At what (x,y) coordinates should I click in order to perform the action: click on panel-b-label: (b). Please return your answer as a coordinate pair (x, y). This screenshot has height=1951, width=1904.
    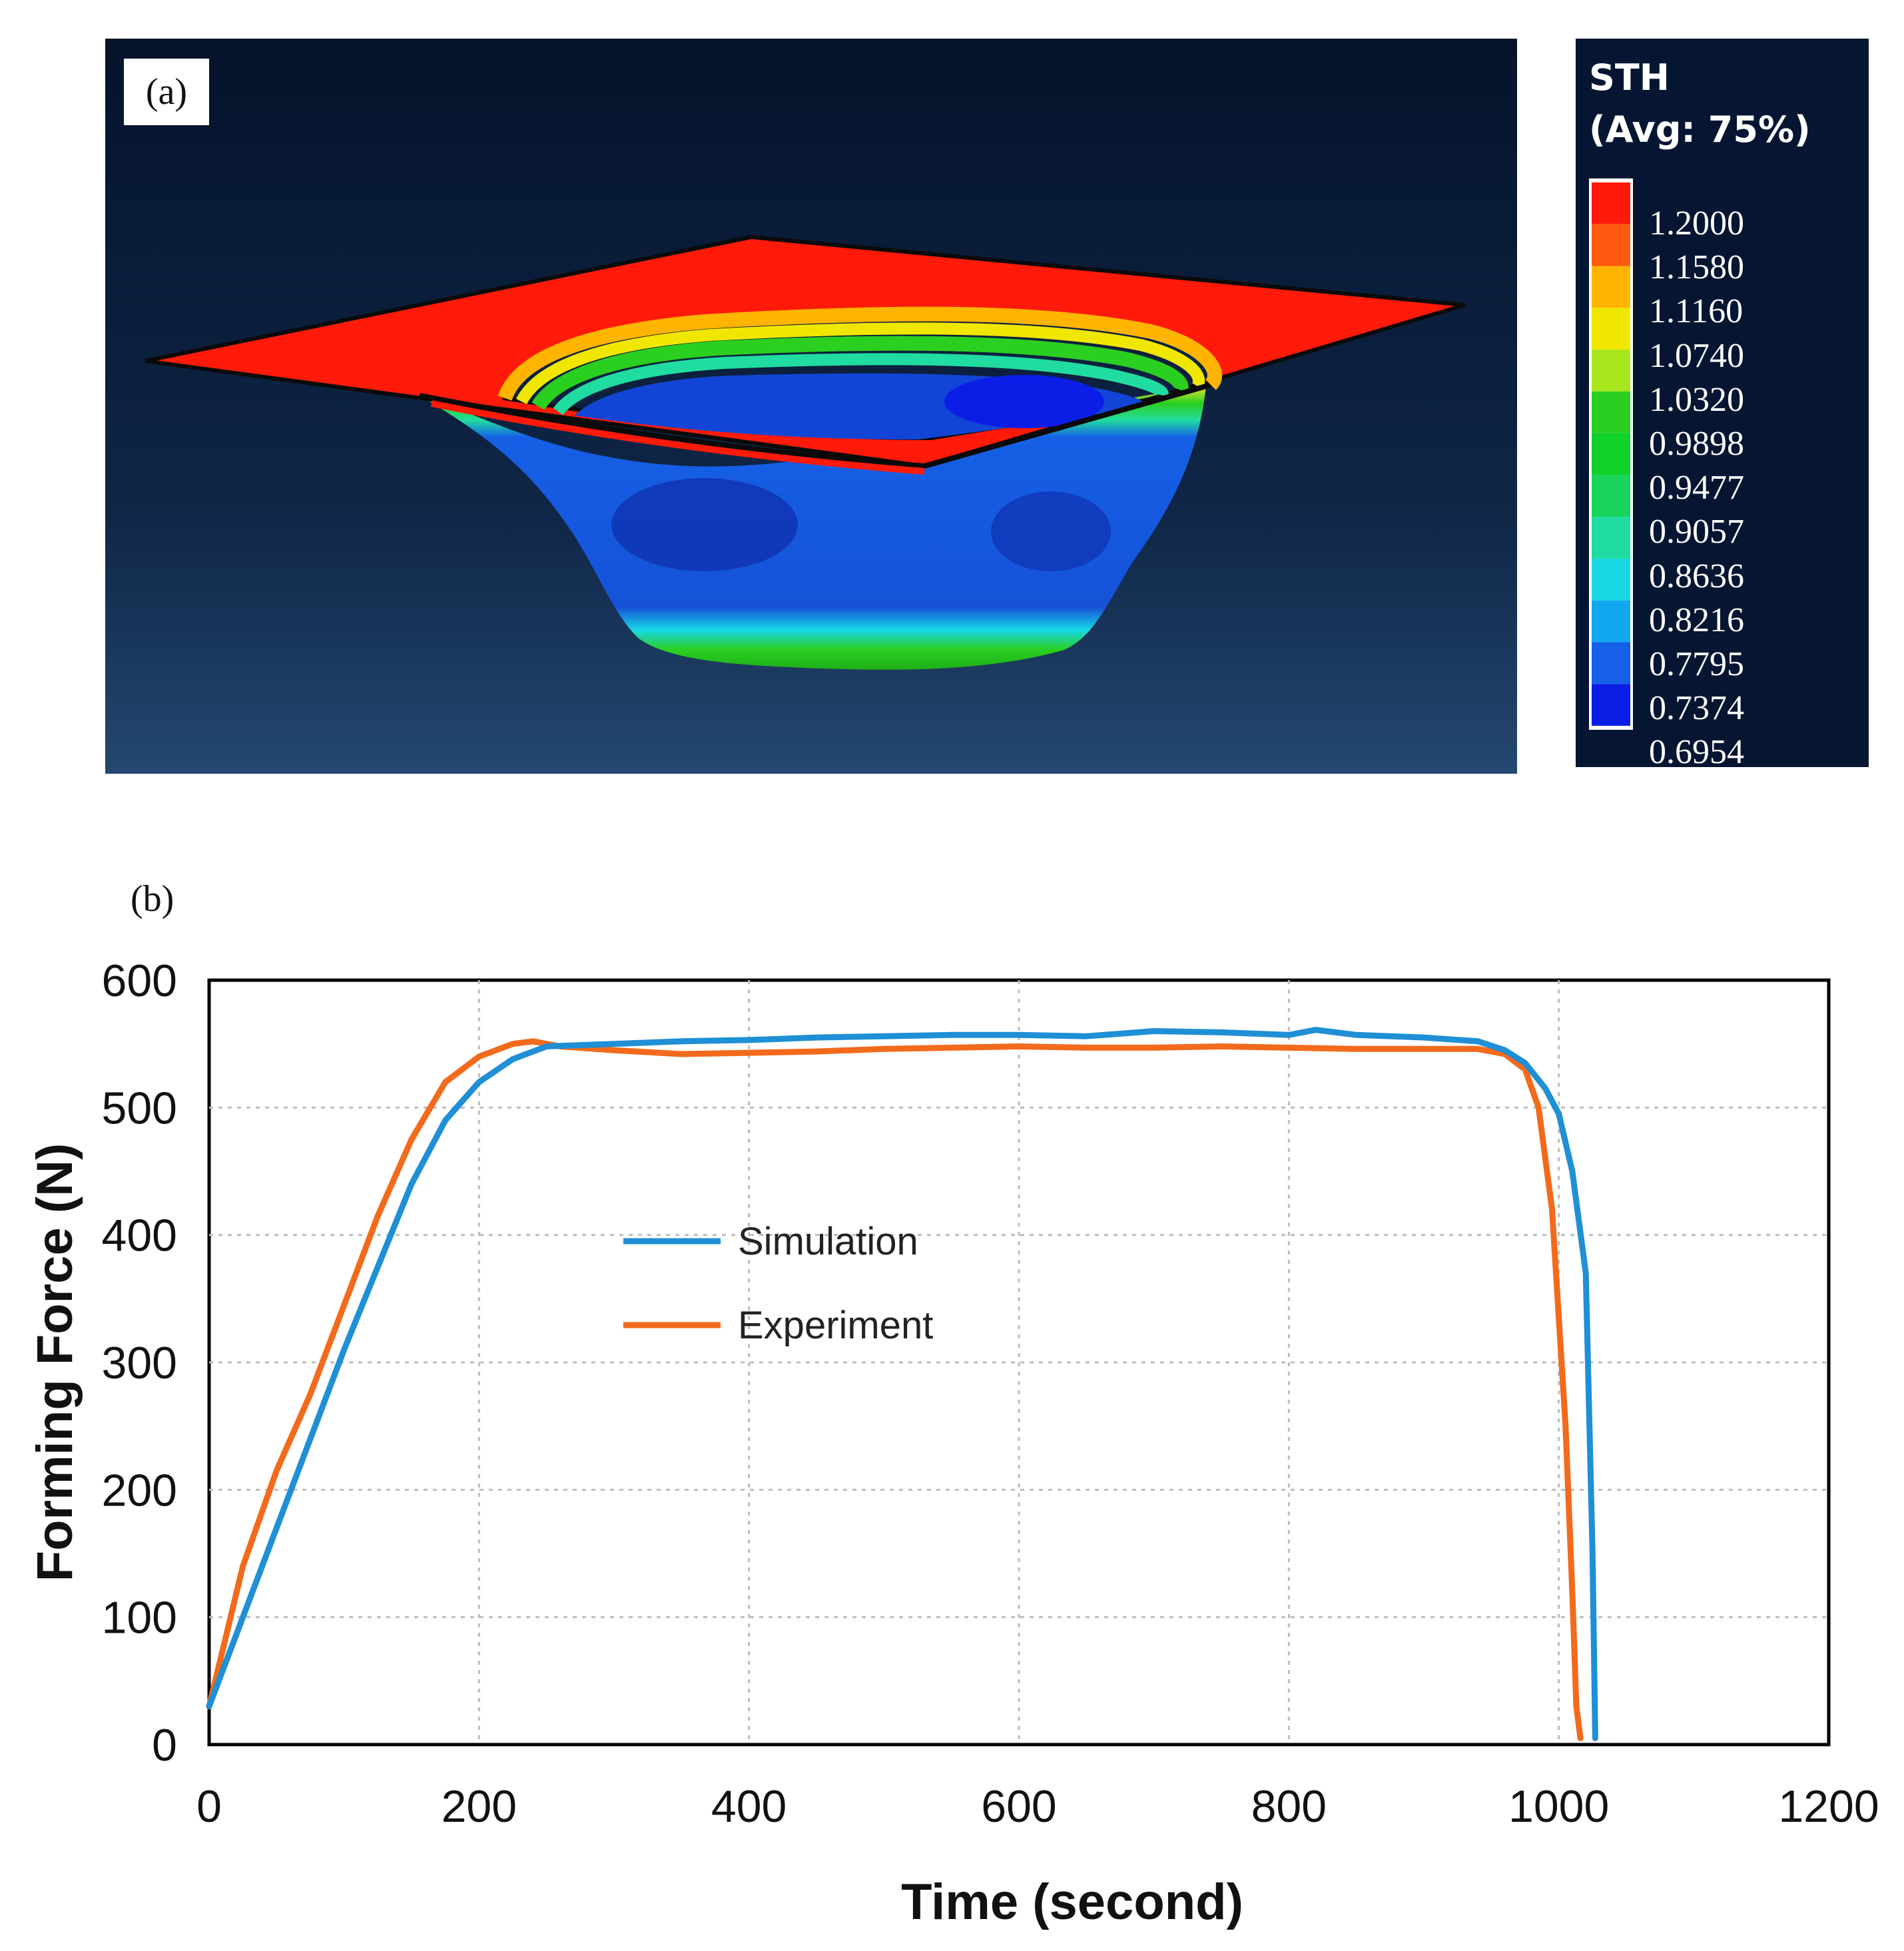
    Looking at the image, I should click on (152, 899).